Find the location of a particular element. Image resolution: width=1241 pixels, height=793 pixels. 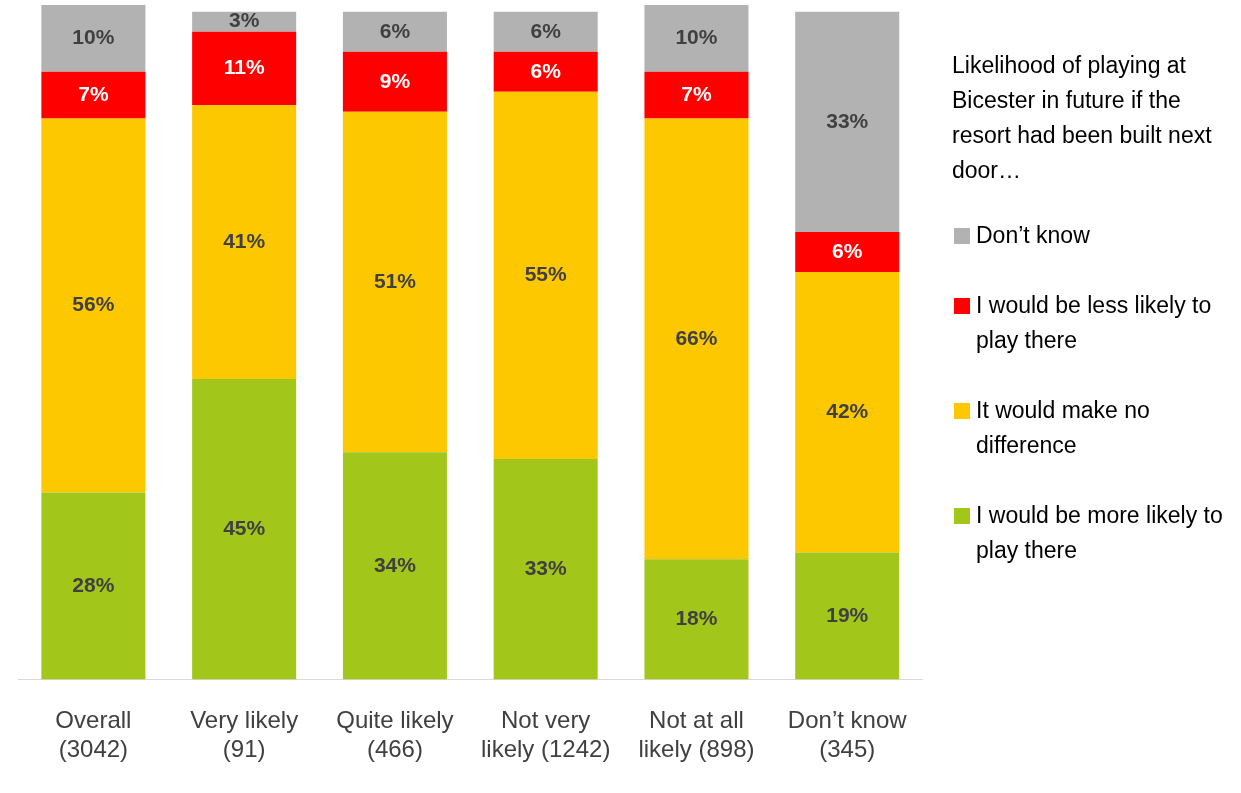

x-tick-label: Not at all likely (898) is located at coordinates (696, 734).